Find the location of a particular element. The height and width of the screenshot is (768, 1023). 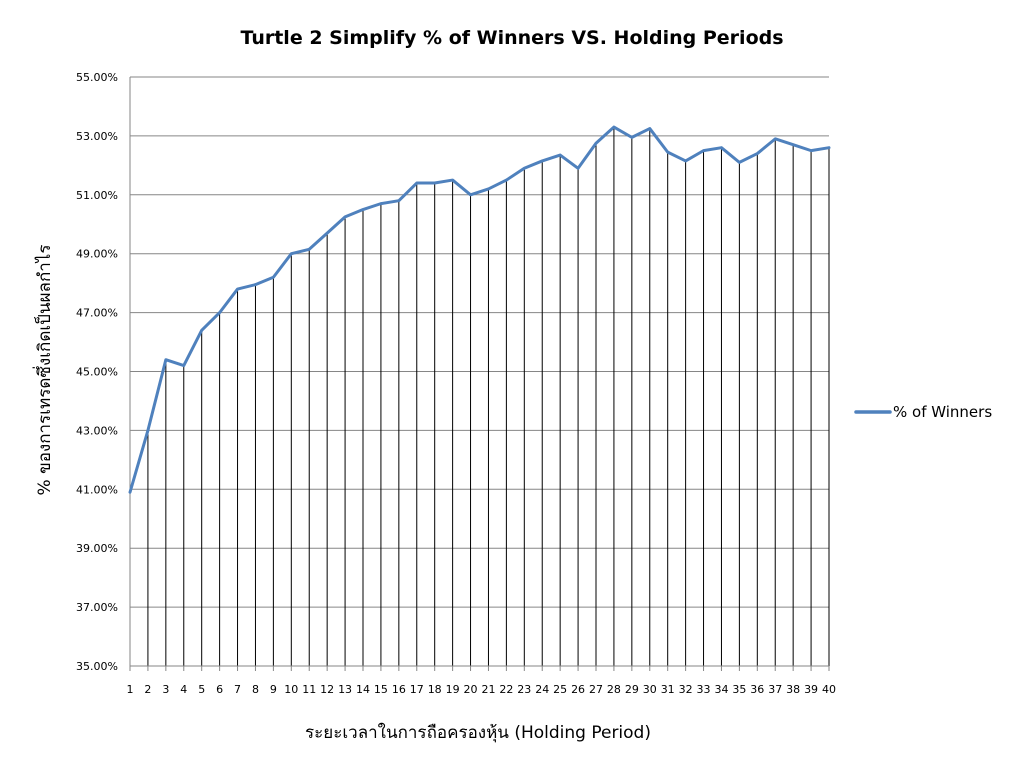

x-tick-label: 22 is located at coordinates (506, 689).